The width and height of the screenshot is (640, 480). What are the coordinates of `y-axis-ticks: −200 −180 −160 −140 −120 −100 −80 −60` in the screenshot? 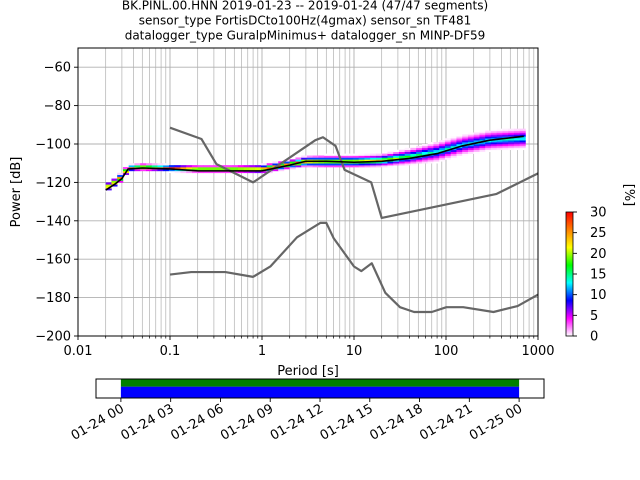 It's located at (56, 203).